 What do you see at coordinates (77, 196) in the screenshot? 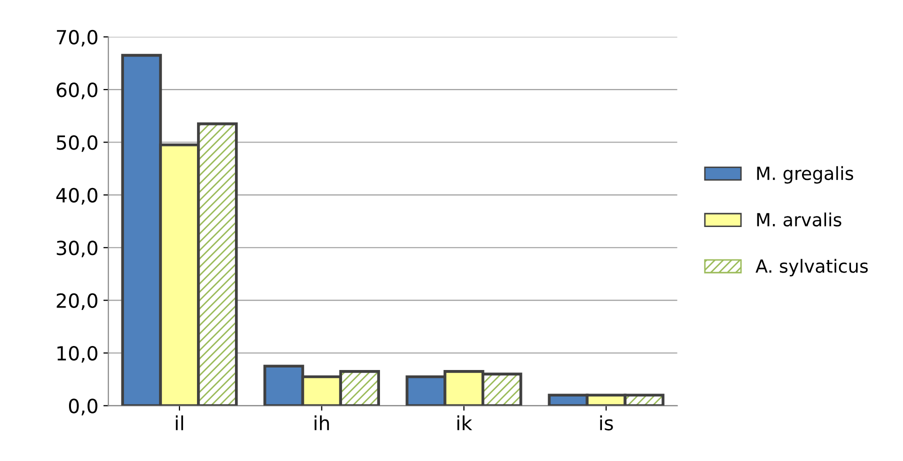
I see `y-tick-label: 40,0` at bounding box center [77, 196].